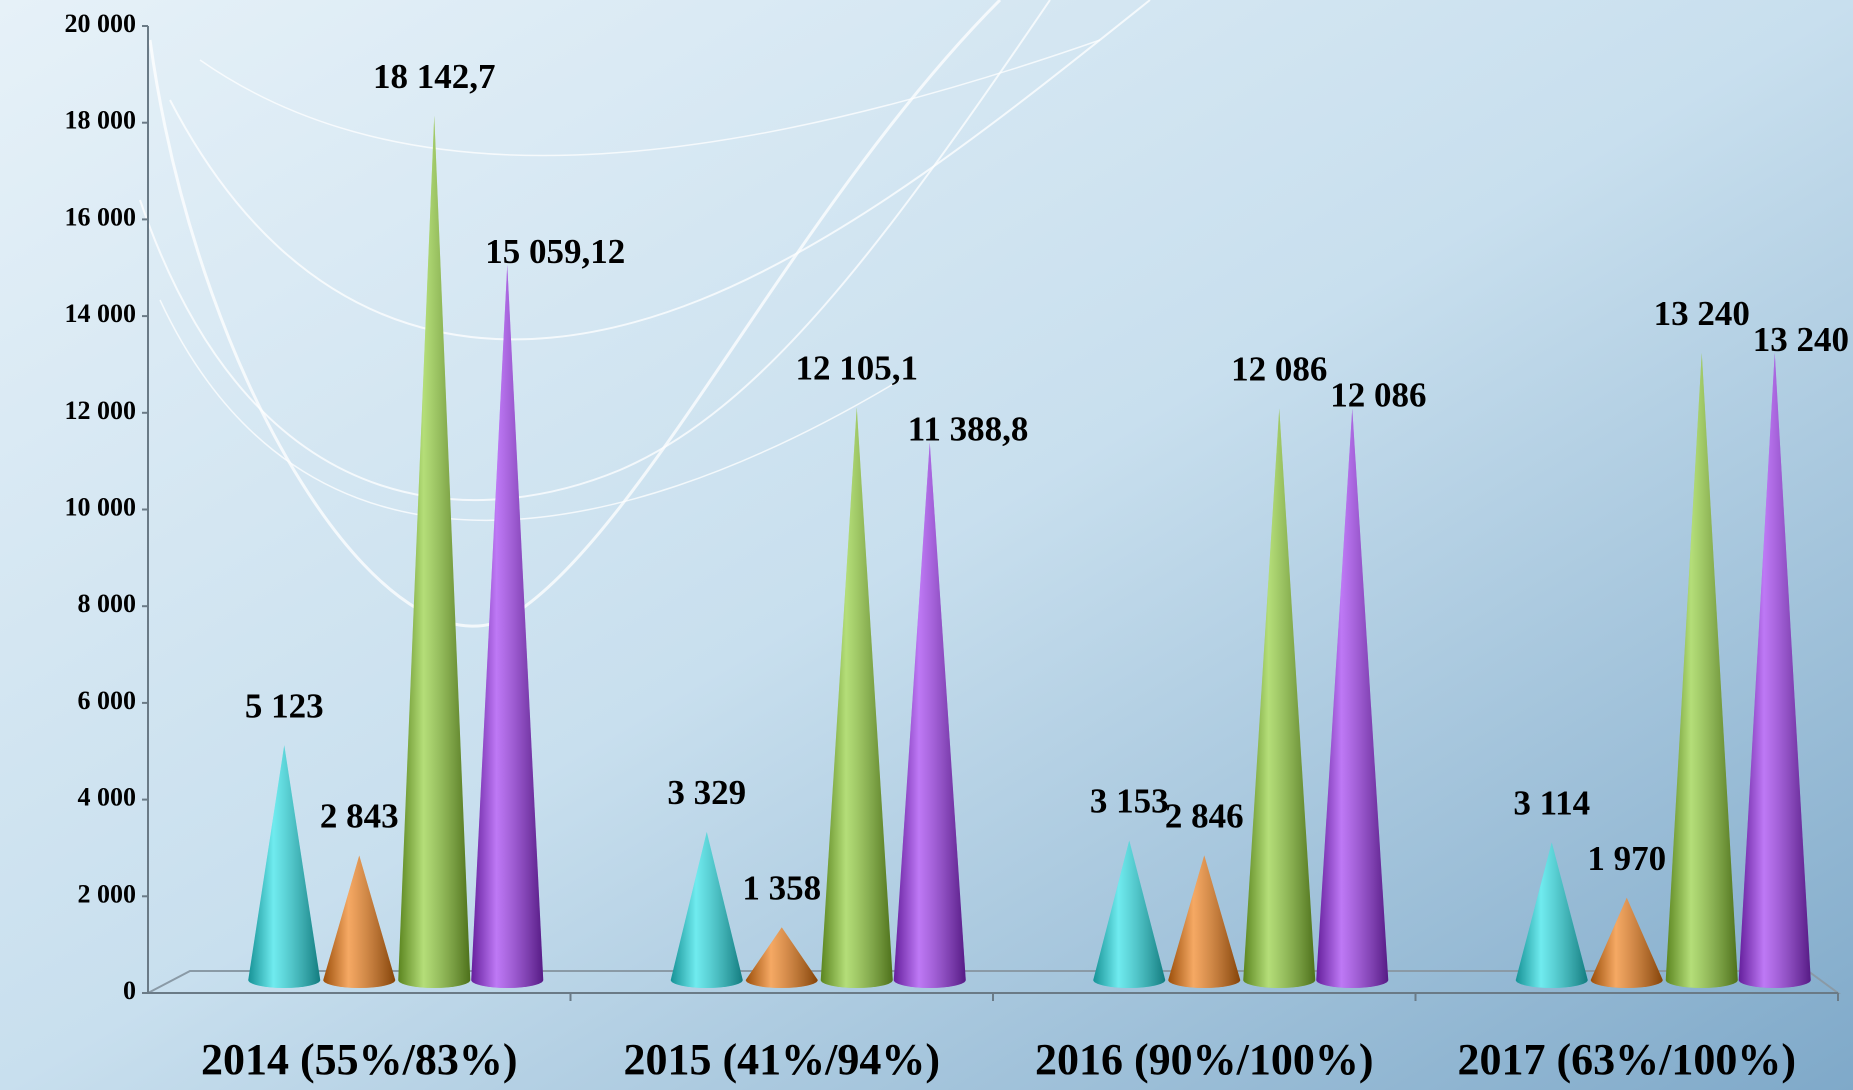 The height and width of the screenshot is (1090, 1853). Describe the element at coordinates (968, 428) in the screenshot. I see `value-label: 11 388,8` at that location.